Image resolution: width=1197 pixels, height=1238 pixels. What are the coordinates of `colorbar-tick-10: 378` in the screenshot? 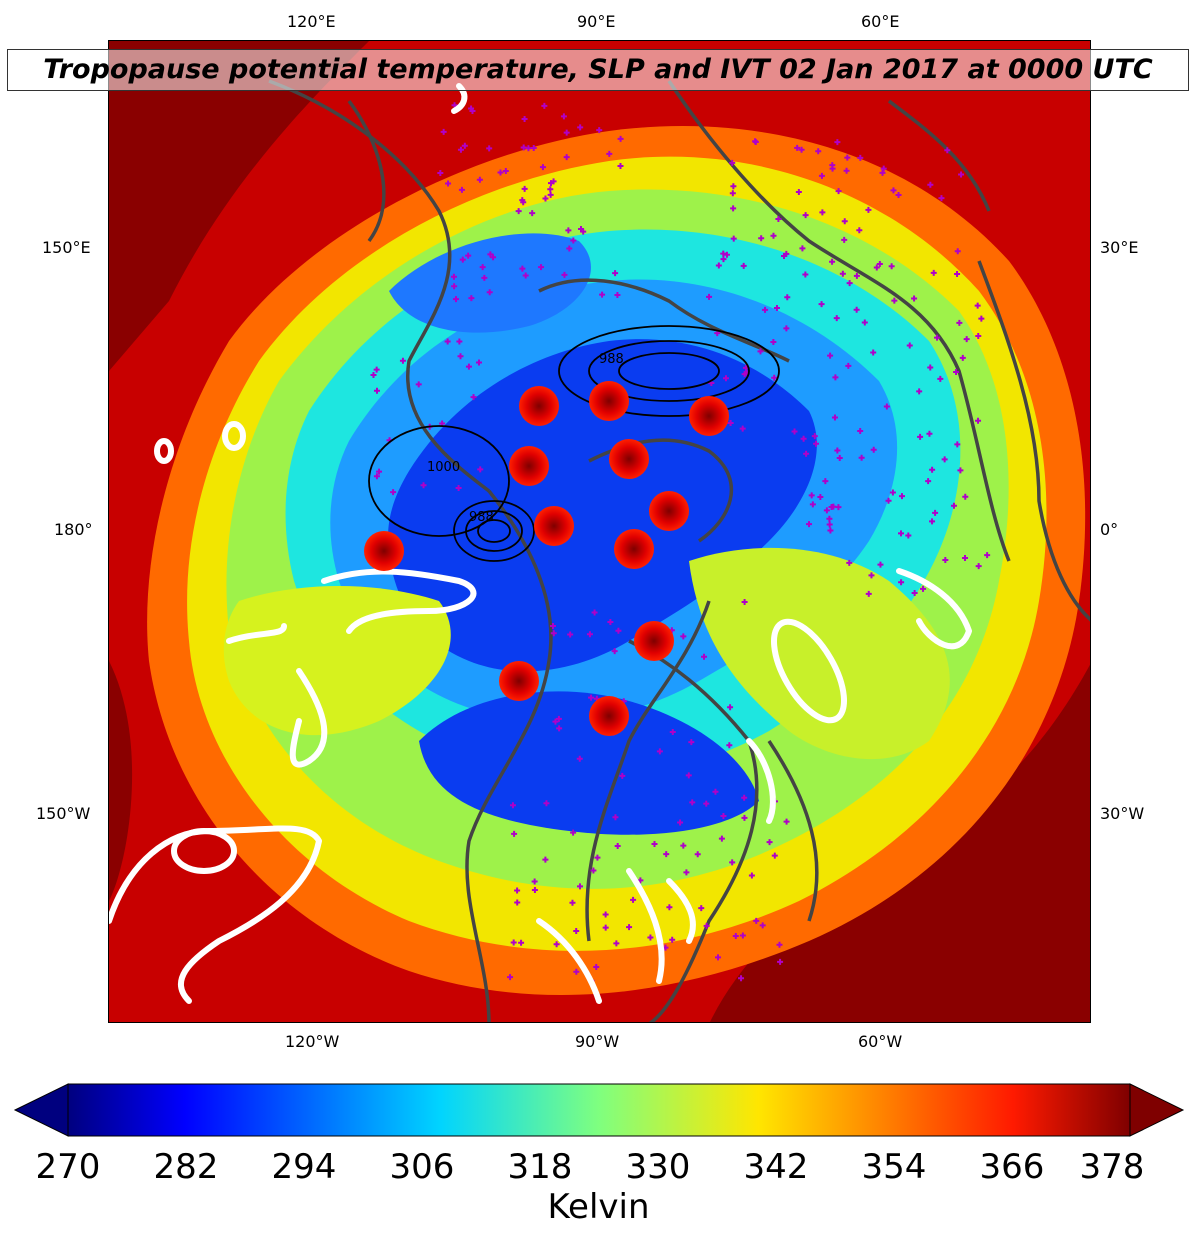 It's located at (1112, 1167).